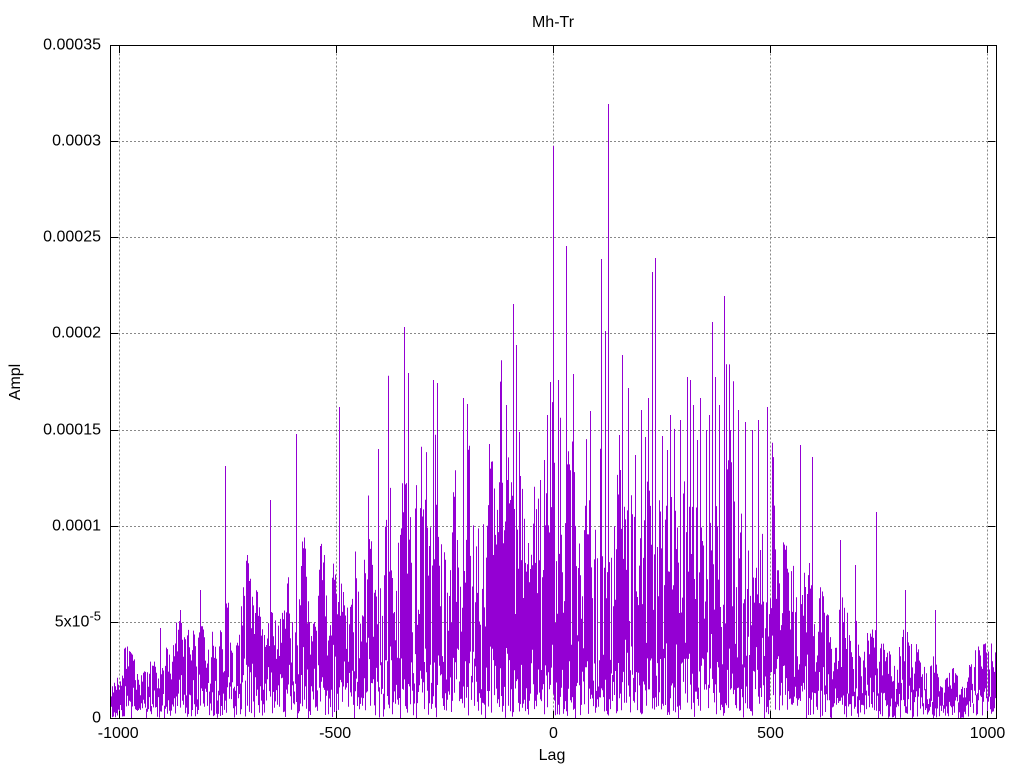 The image size is (1024, 768). What do you see at coordinates (72, 45) in the screenshot?
I see `svg-text: 0.00035` at bounding box center [72, 45].